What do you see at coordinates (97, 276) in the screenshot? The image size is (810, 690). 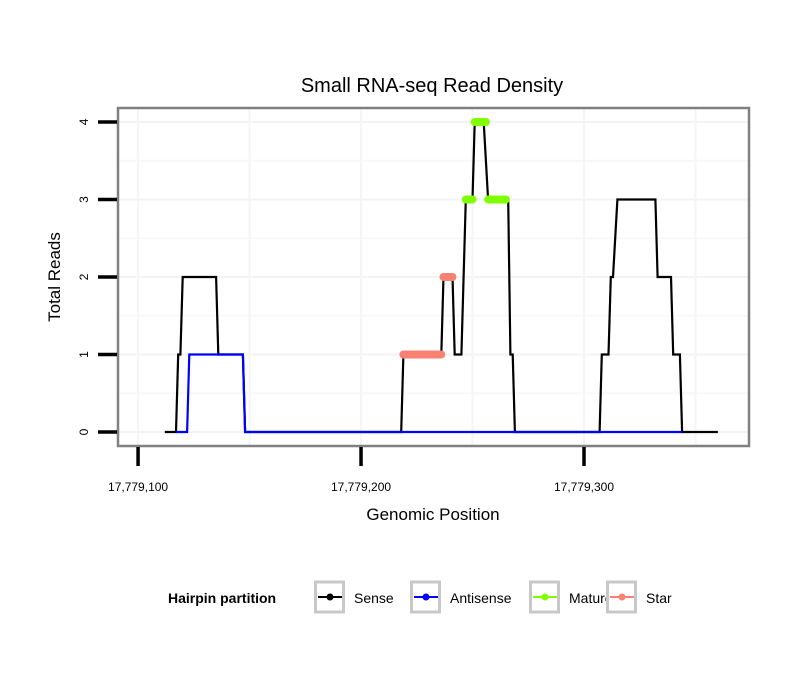 I see `y-axis: 0 1 2 3 4` at bounding box center [97, 276].